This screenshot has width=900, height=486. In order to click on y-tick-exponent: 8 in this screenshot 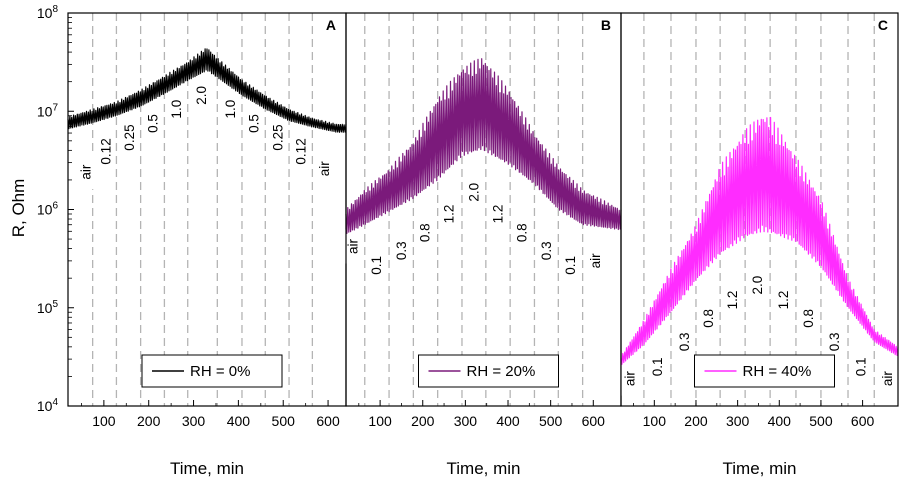, I will do `click(55, 9)`.